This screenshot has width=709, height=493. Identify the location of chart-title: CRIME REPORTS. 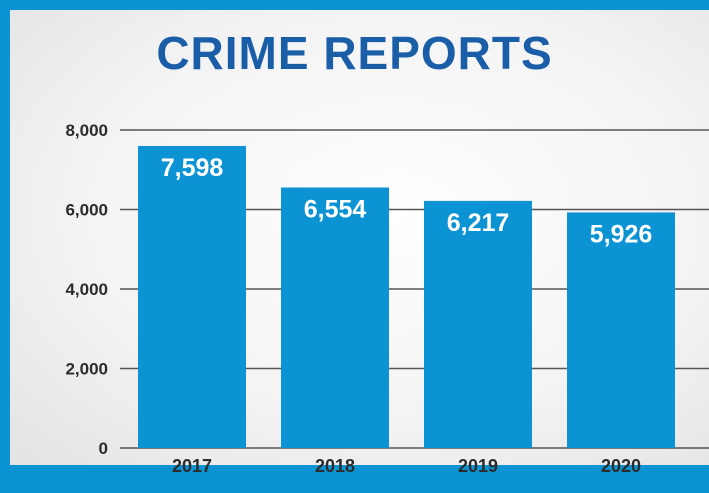
(354, 53).